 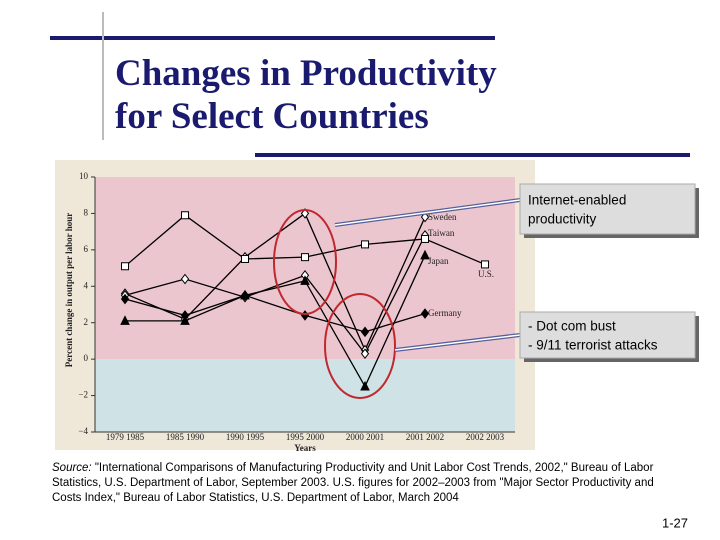 I want to click on series-label: Taiwan, so click(x=441, y=233).